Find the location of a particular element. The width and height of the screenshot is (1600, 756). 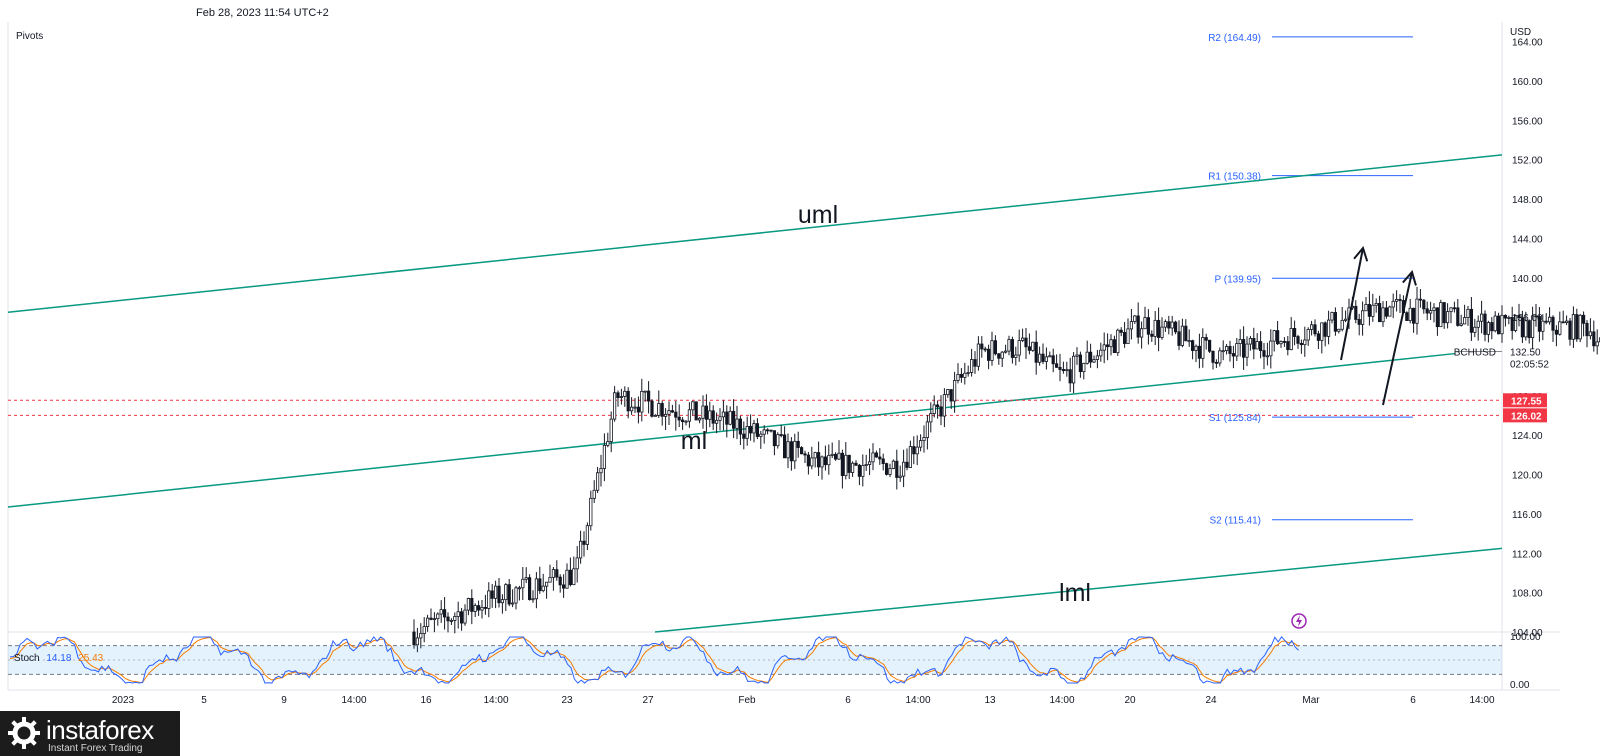

stoch-legend: Stoch 14.18 25.43 is located at coordinates (58, 658).